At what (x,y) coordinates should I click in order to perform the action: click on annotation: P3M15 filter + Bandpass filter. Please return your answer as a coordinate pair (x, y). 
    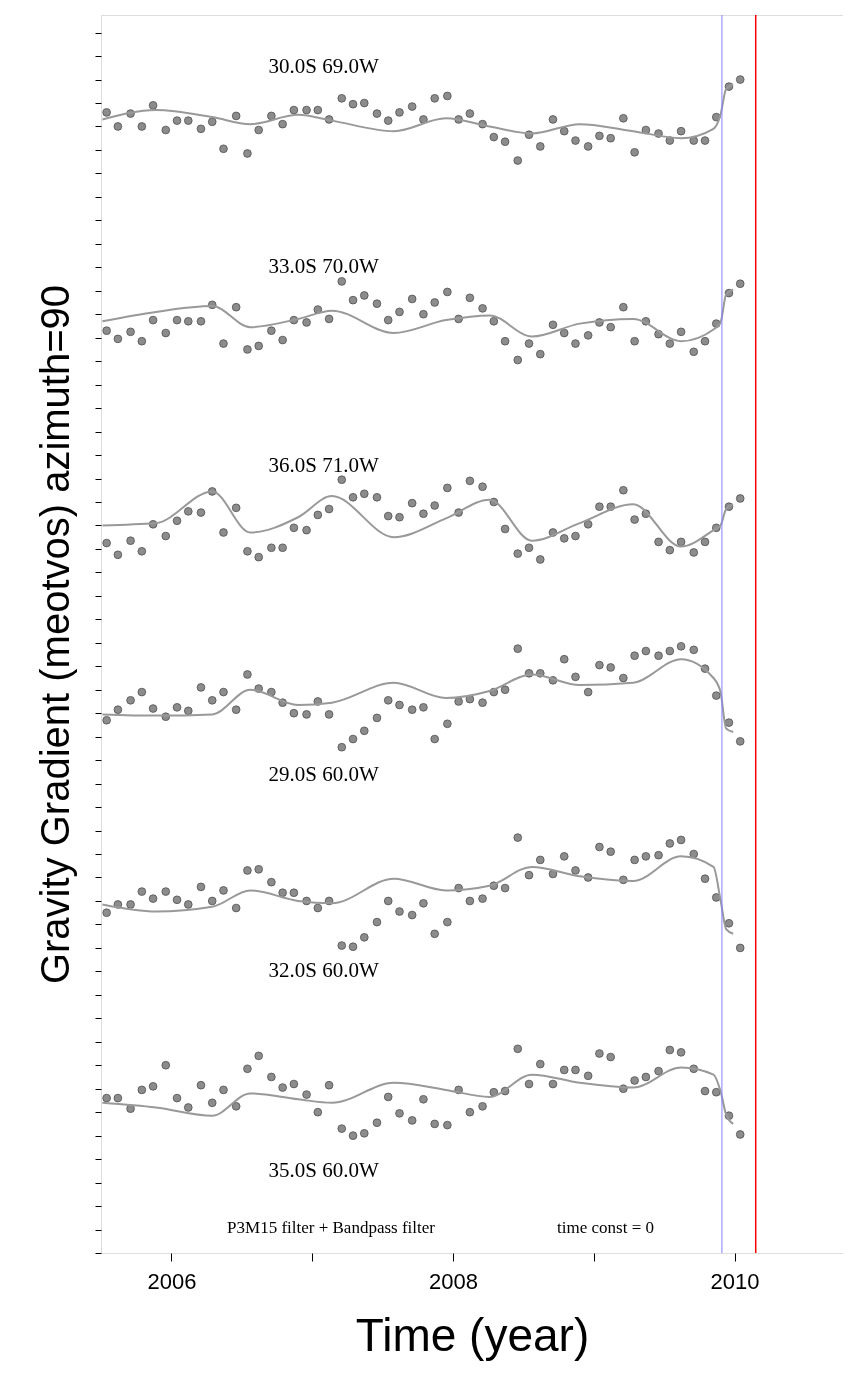
    Looking at the image, I should click on (331, 1228).